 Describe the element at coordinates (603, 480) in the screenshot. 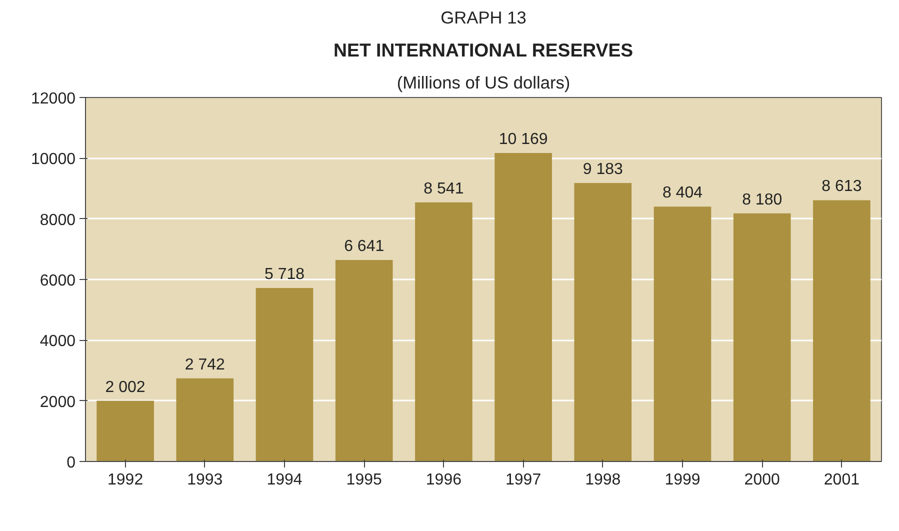

I see `x-tick-label: 1998` at that location.